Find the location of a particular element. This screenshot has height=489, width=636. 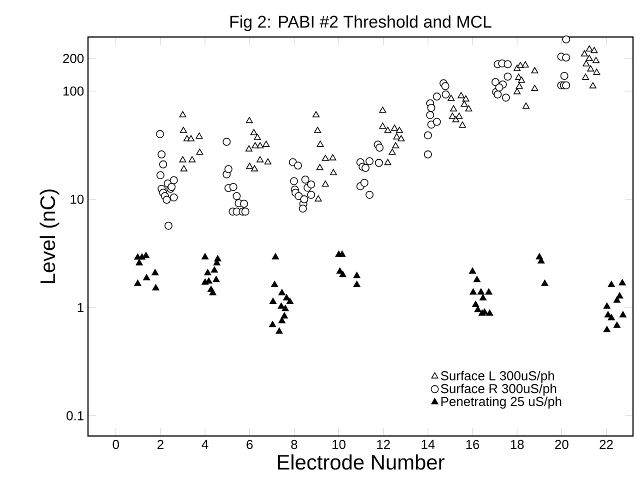

y-axis-title: Level (nC) is located at coordinates (50, 237).